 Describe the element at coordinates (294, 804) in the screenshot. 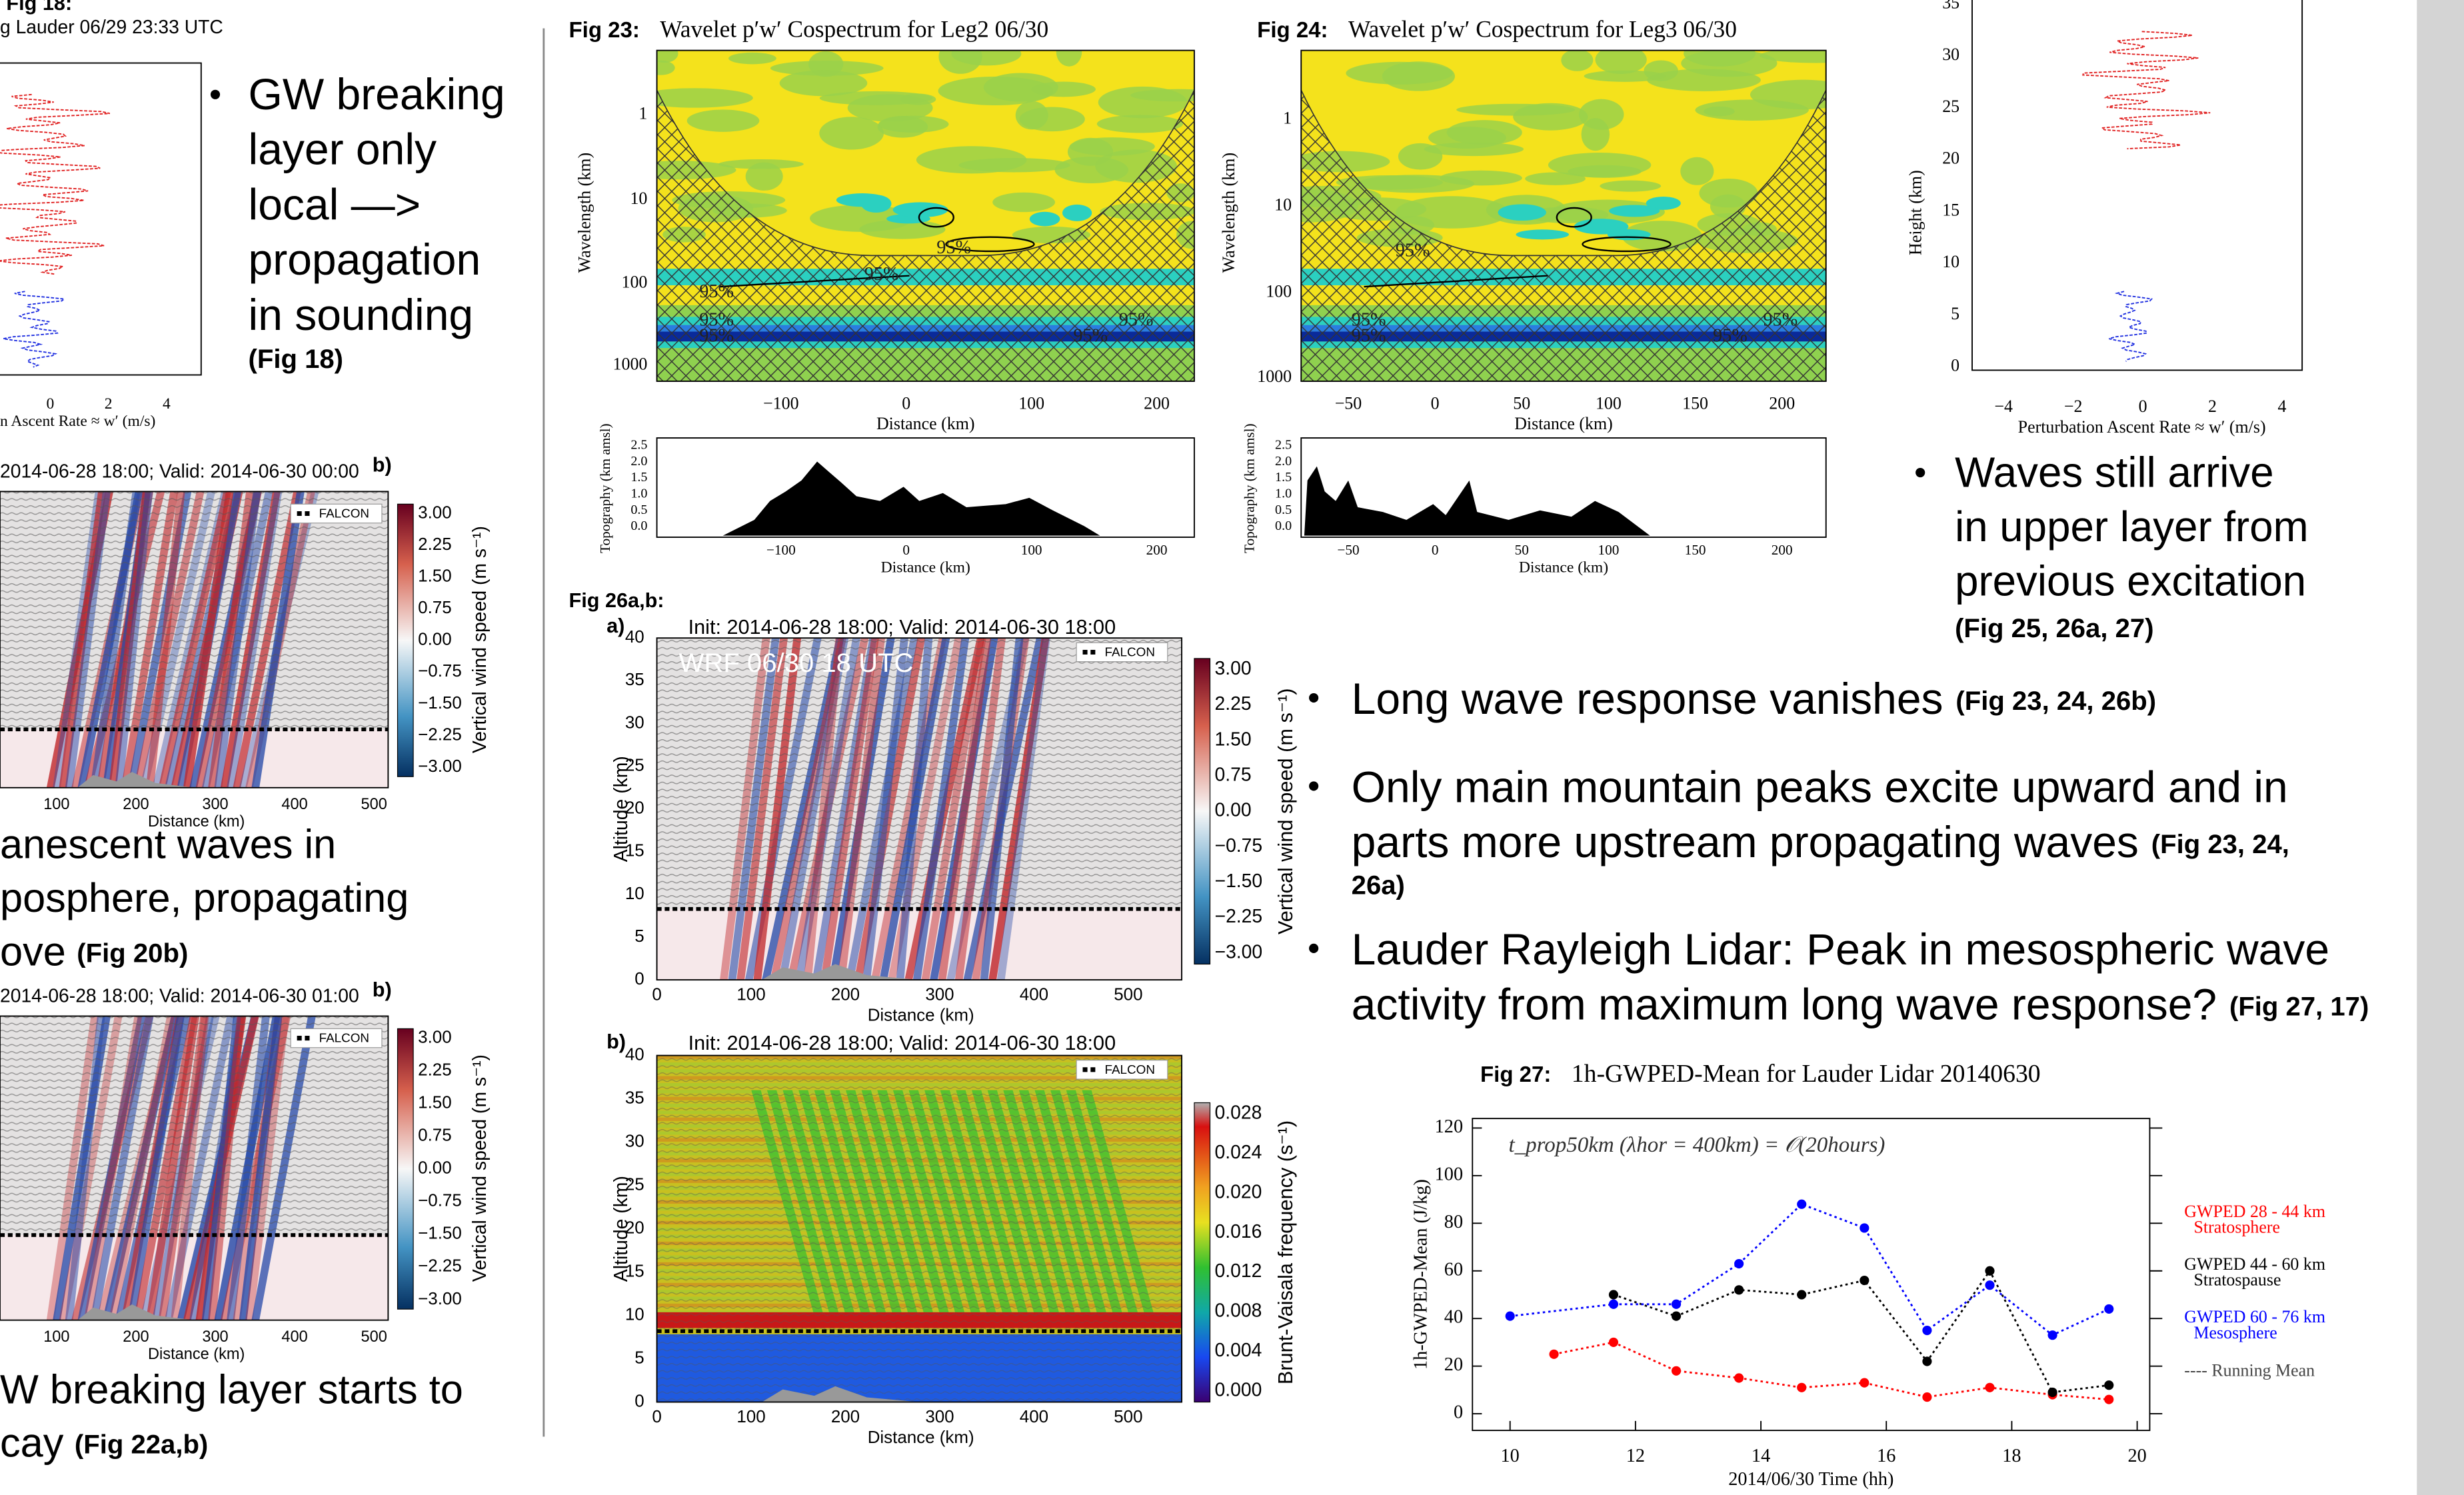

I see `text: 400` at that location.